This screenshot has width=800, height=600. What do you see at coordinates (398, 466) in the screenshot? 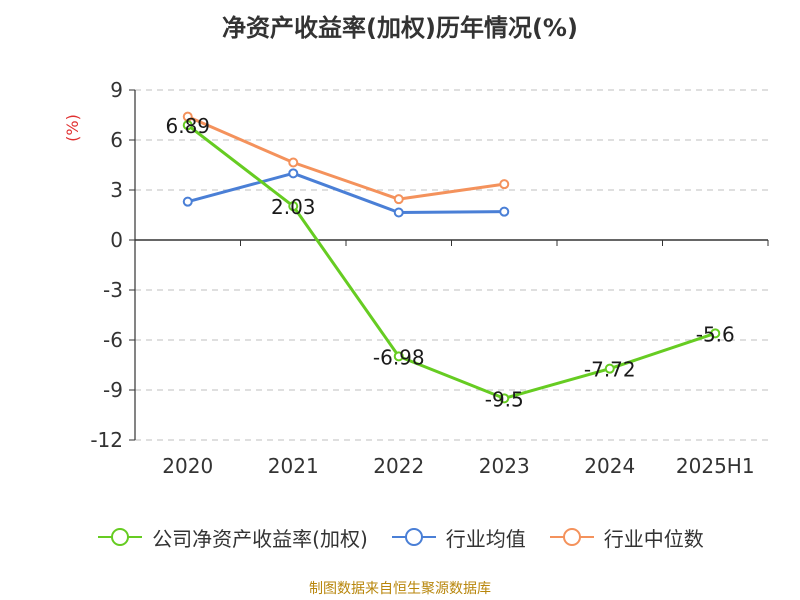
I see `x-tick-label: 2022` at bounding box center [398, 466].